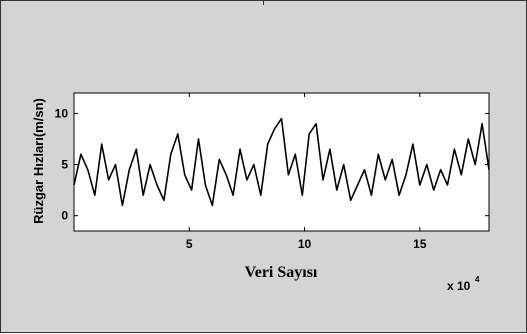 This screenshot has width=527, height=334. What do you see at coordinates (420, 244) in the screenshot?
I see `x-tick-label: 15` at bounding box center [420, 244].